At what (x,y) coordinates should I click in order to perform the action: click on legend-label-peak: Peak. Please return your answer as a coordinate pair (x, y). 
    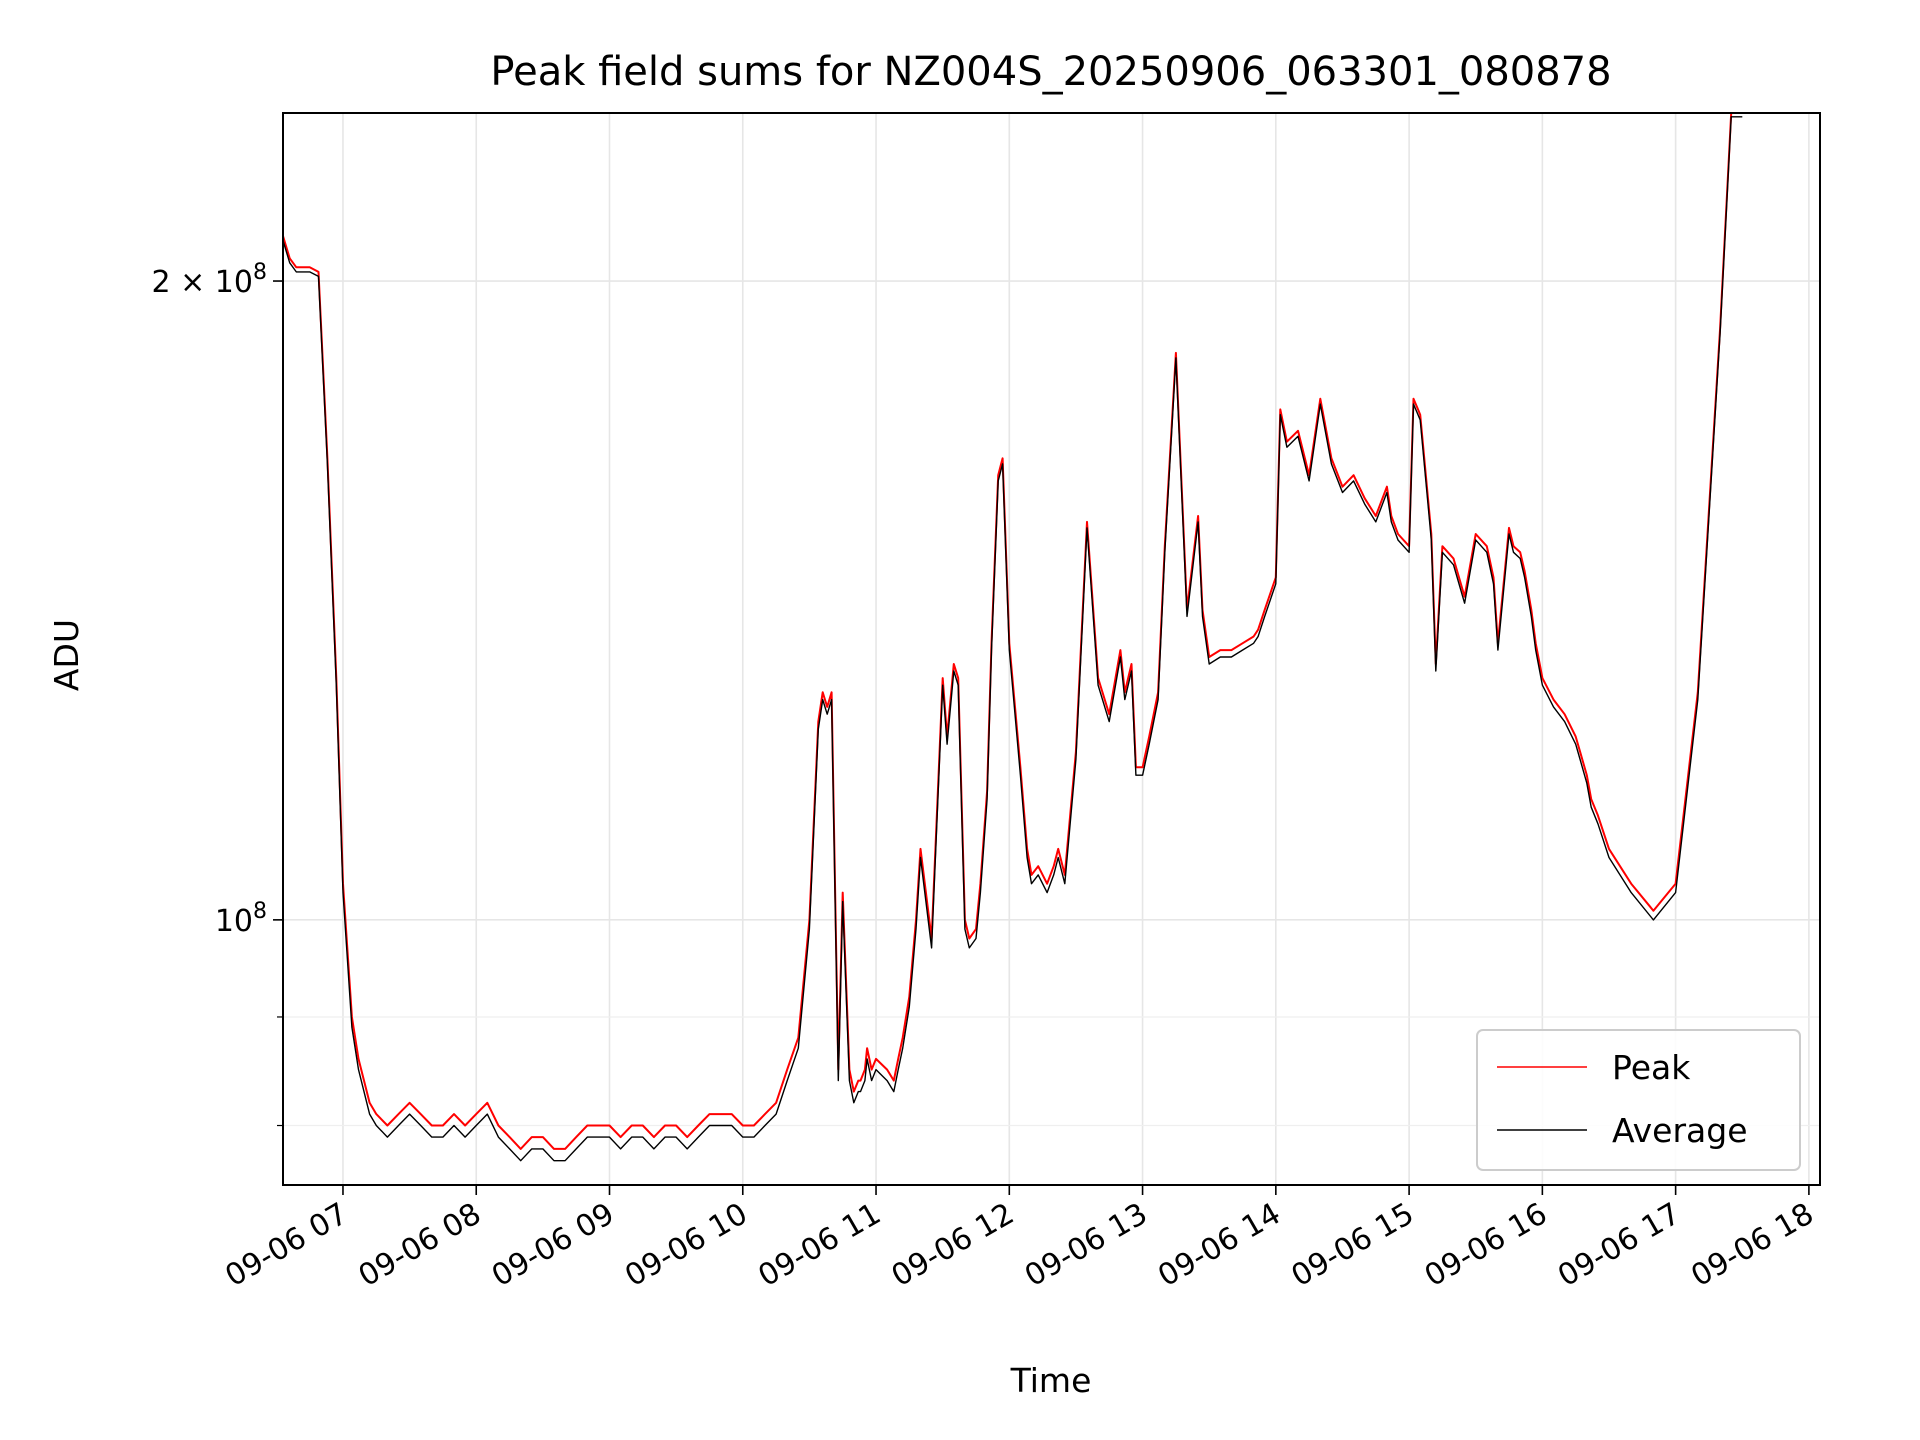
    Looking at the image, I should click on (1651, 1067).